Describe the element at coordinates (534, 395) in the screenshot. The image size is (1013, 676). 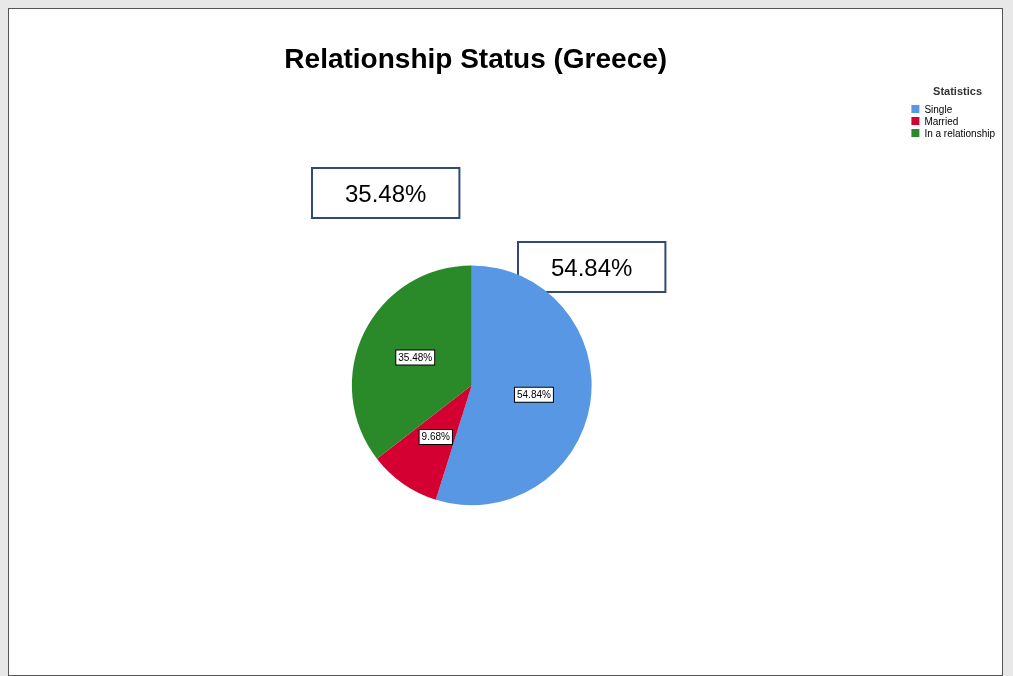
I see `data-label: 54.84%` at that location.